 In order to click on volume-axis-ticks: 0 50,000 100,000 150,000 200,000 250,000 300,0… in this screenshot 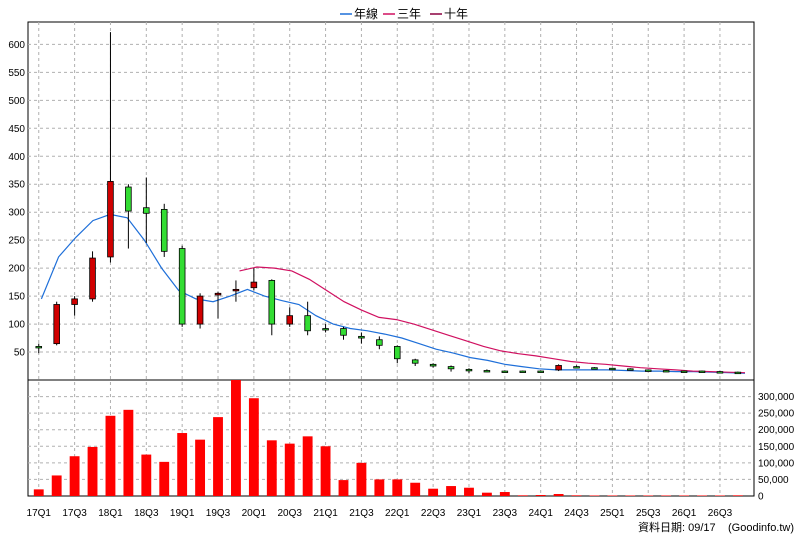, I will do `click(776, 447)`.